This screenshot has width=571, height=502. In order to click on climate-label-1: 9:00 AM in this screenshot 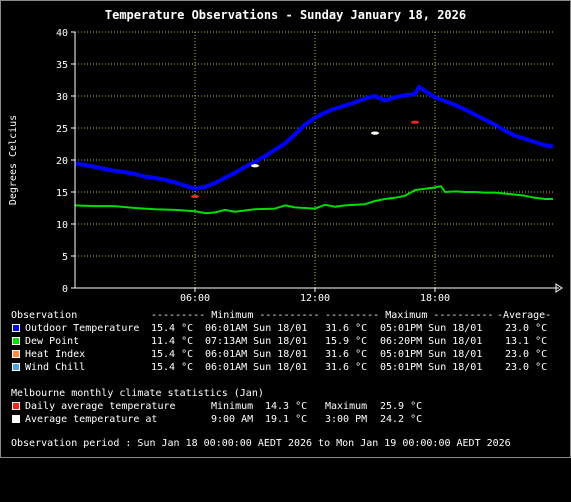, I will do `click(232, 419)`.